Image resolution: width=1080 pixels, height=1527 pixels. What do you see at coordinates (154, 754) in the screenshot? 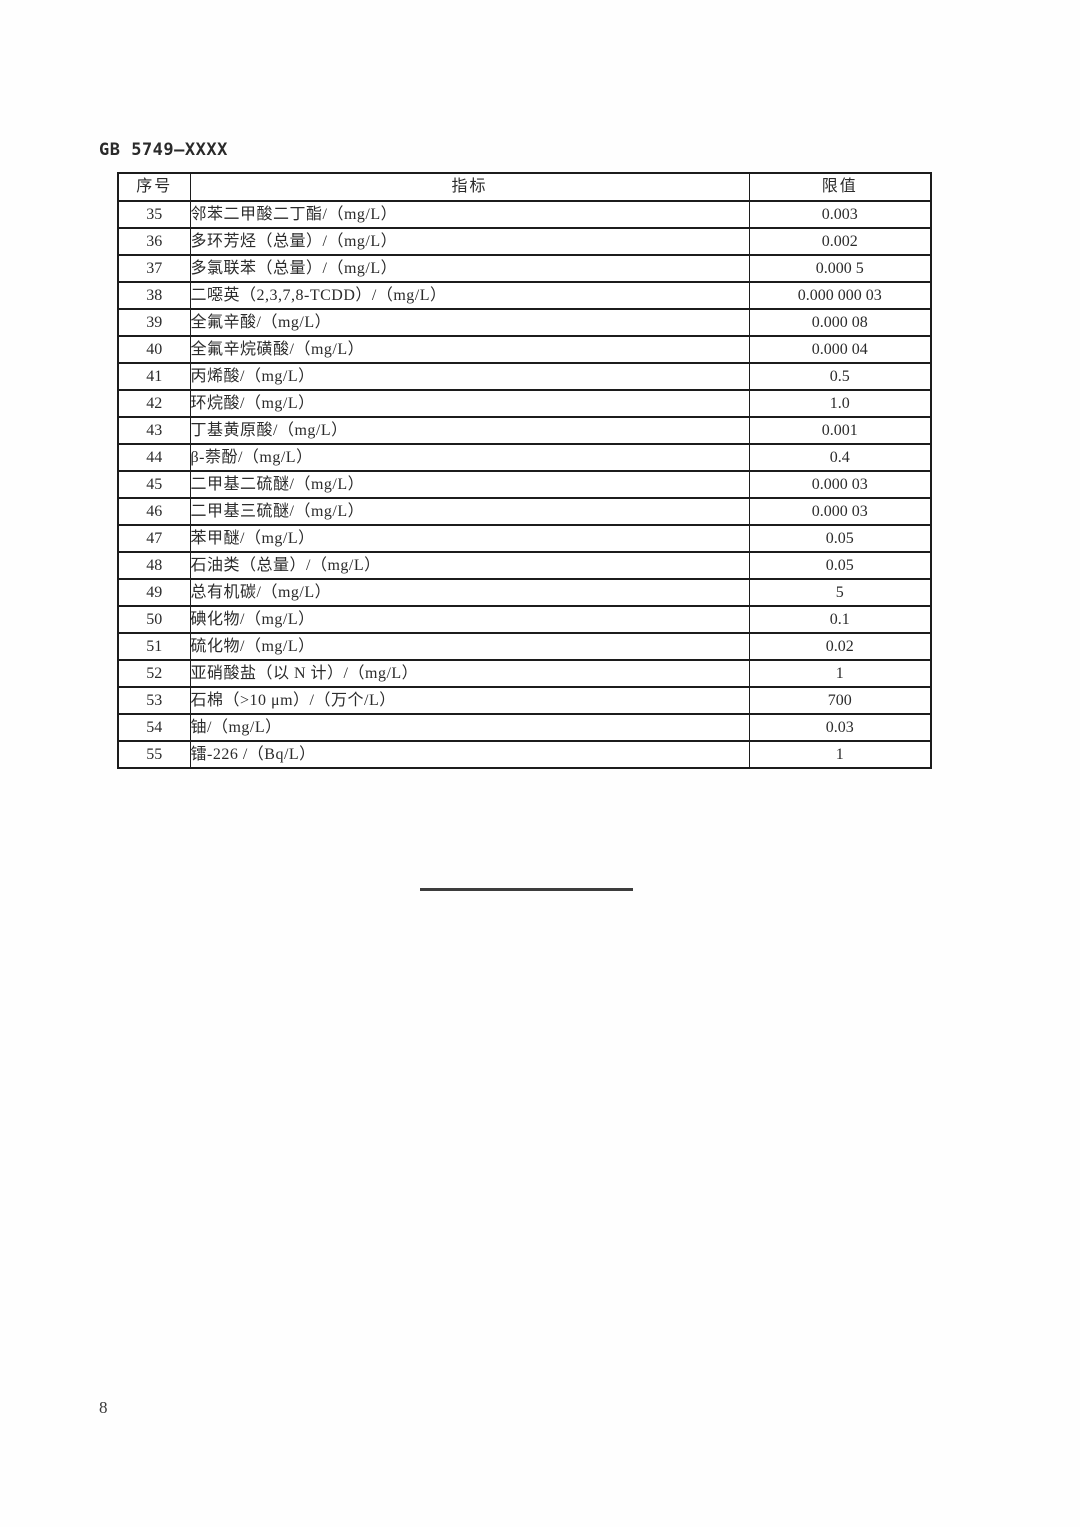
I see `row-number-cell: 55` at bounding box center [154, 754].